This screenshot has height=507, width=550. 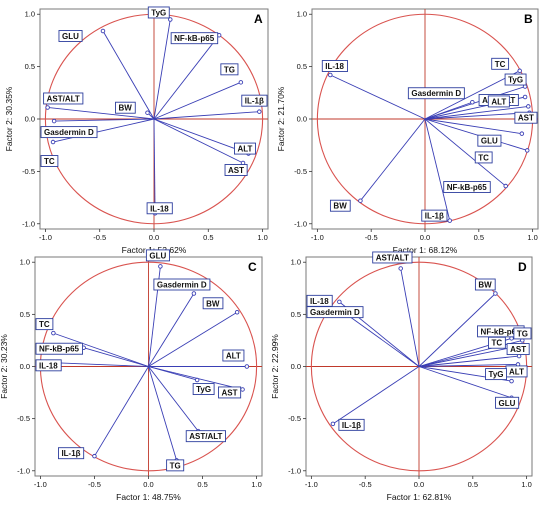 What do you see at coordinates (469, 361) in the screenshot?
I see `vector-ast` at bounding box center [469, 361].